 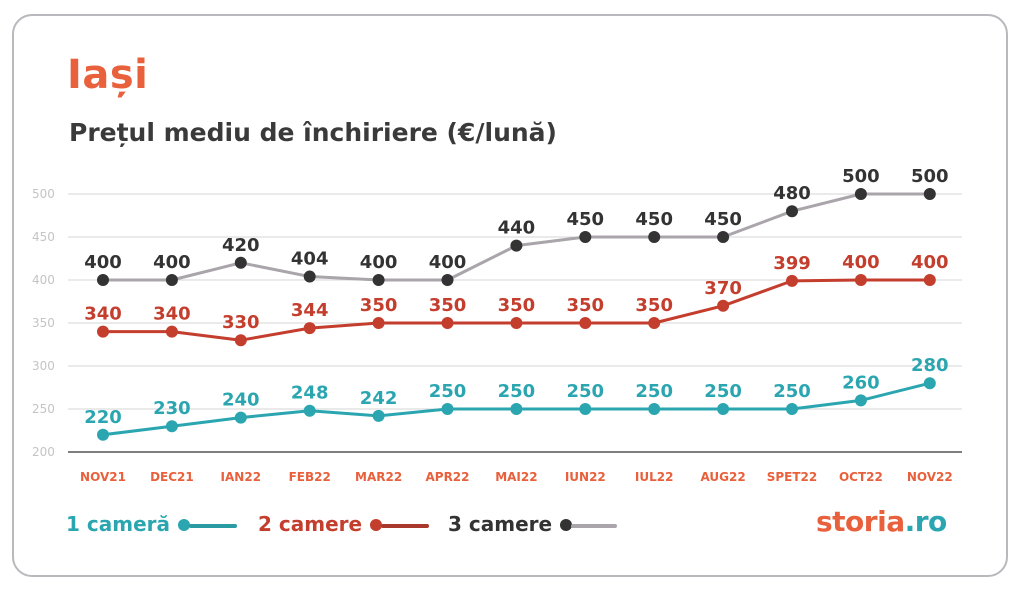 I want to click on data-label-1-camera-spet22: 250, so click(x=792, y=391).